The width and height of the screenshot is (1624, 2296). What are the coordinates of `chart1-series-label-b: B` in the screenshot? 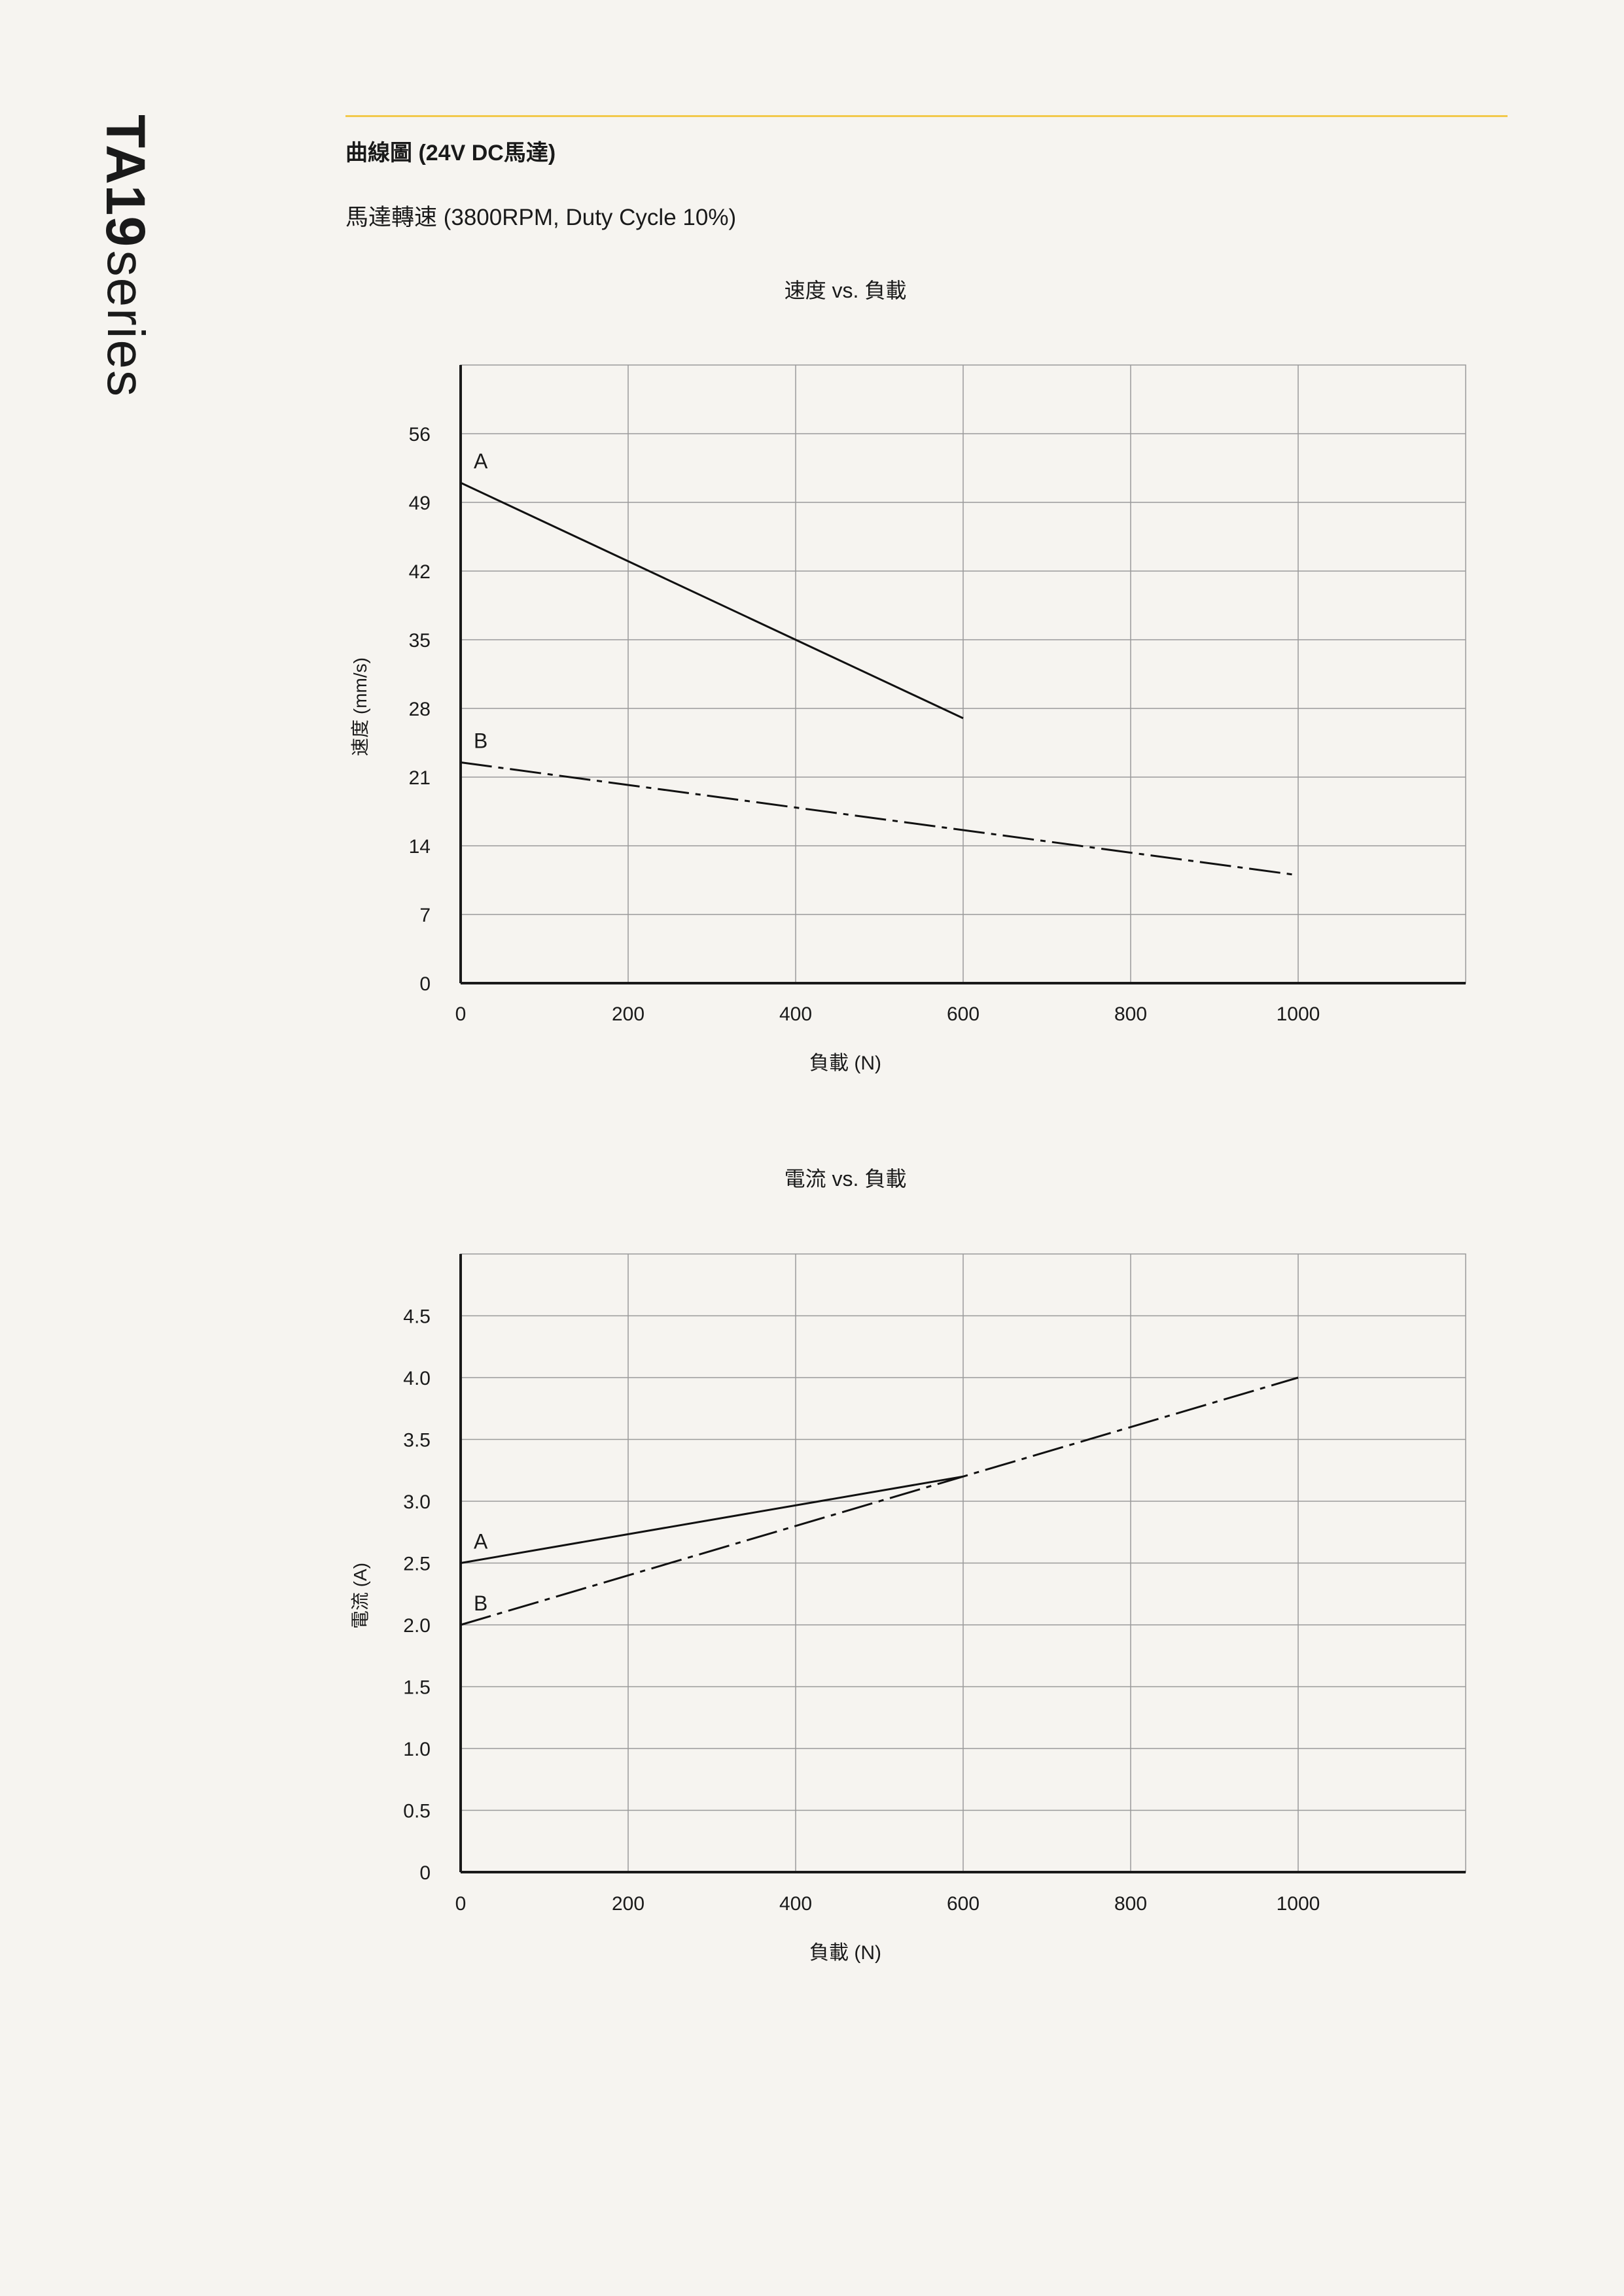 It's located at (480, 741).